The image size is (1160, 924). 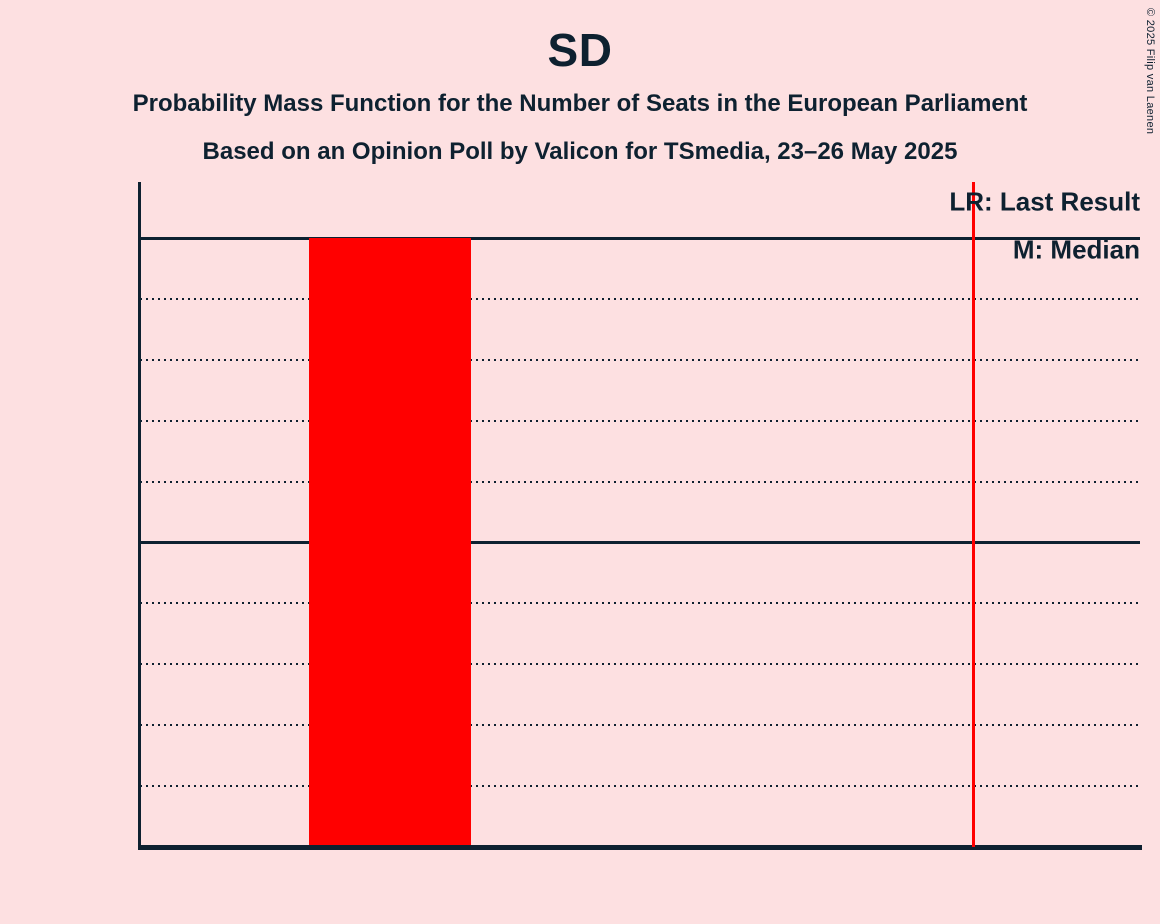 What do you see at coordinates (973, 514) in the screenshot?
I see `last-result-line` at bounding box center [973, 514].